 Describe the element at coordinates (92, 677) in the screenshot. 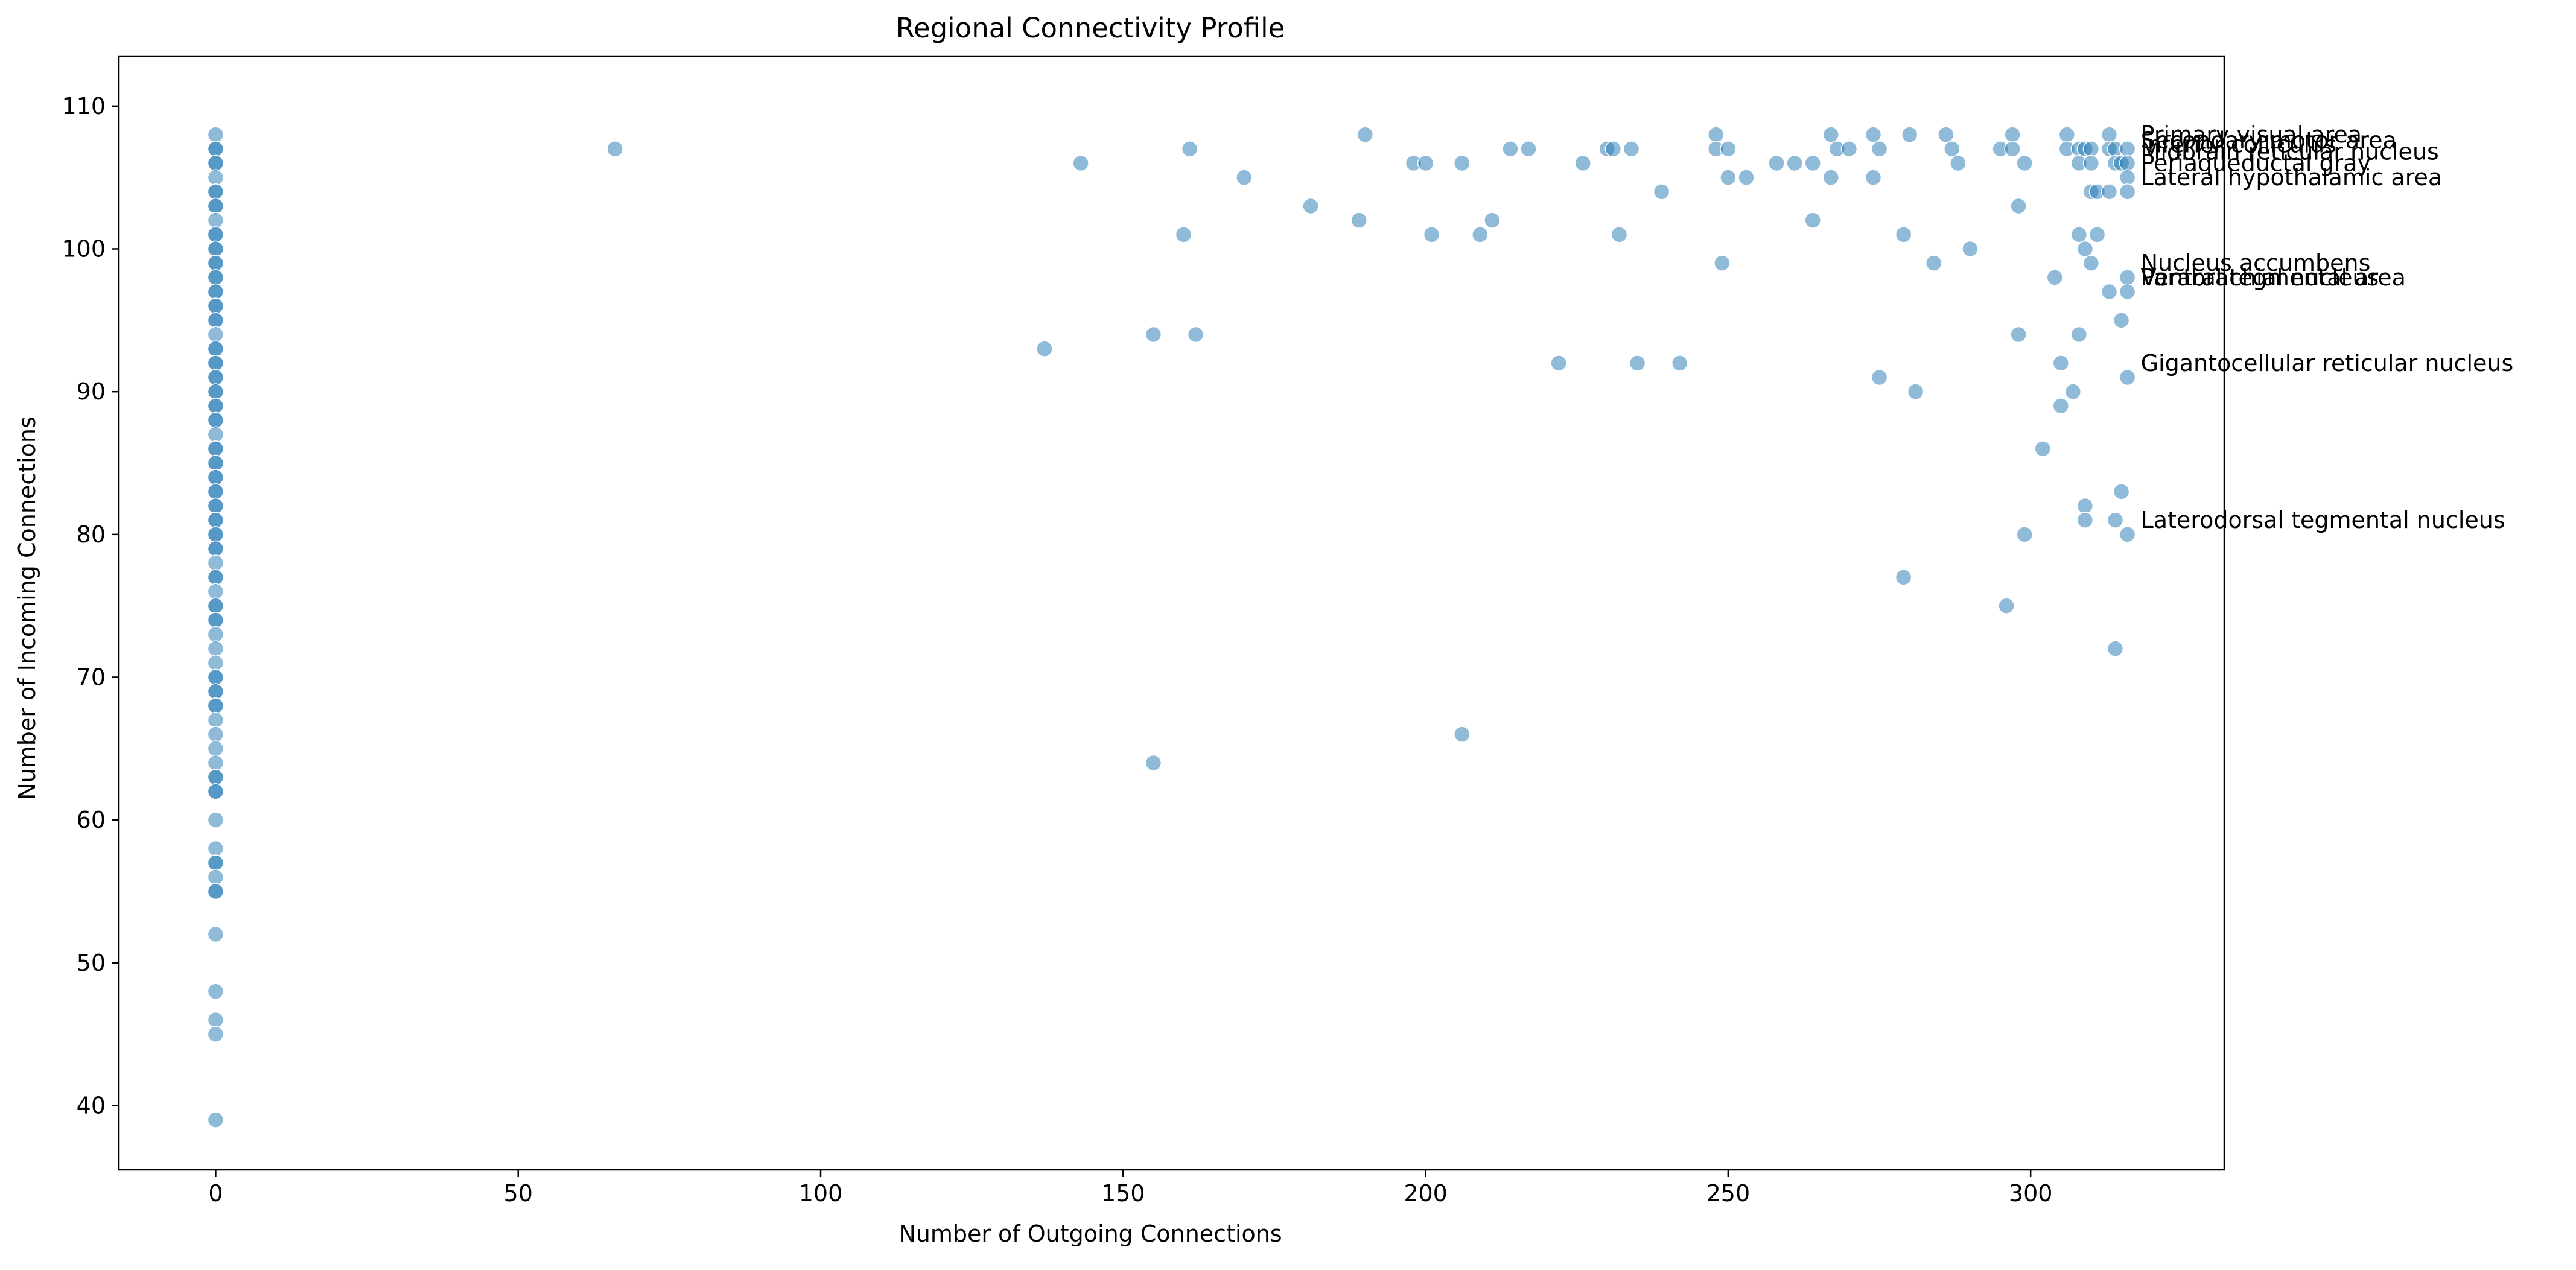

I see `y-tick-label: 70` at that location.